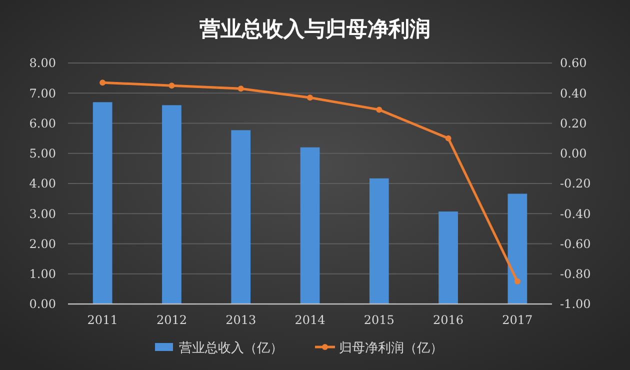 This screenshot has height=370, width=630. I want to click on y-tick-label: 8.00, so click(42, 63).